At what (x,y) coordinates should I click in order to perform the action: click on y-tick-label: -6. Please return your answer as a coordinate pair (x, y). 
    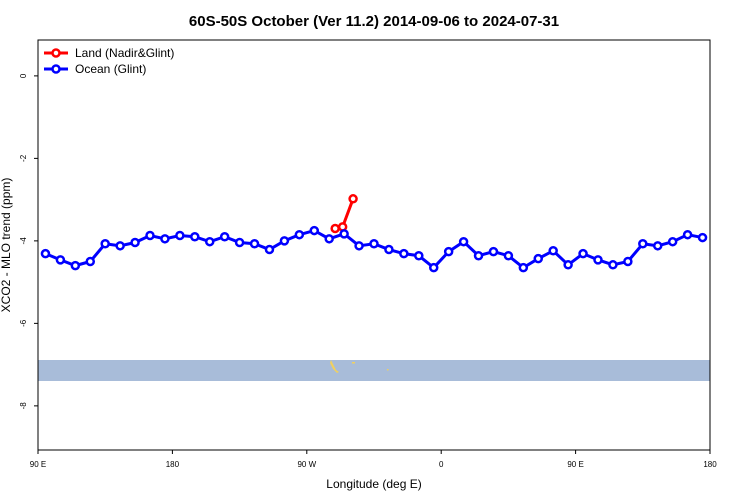
    Looking at the image, I should click on (23, 323).